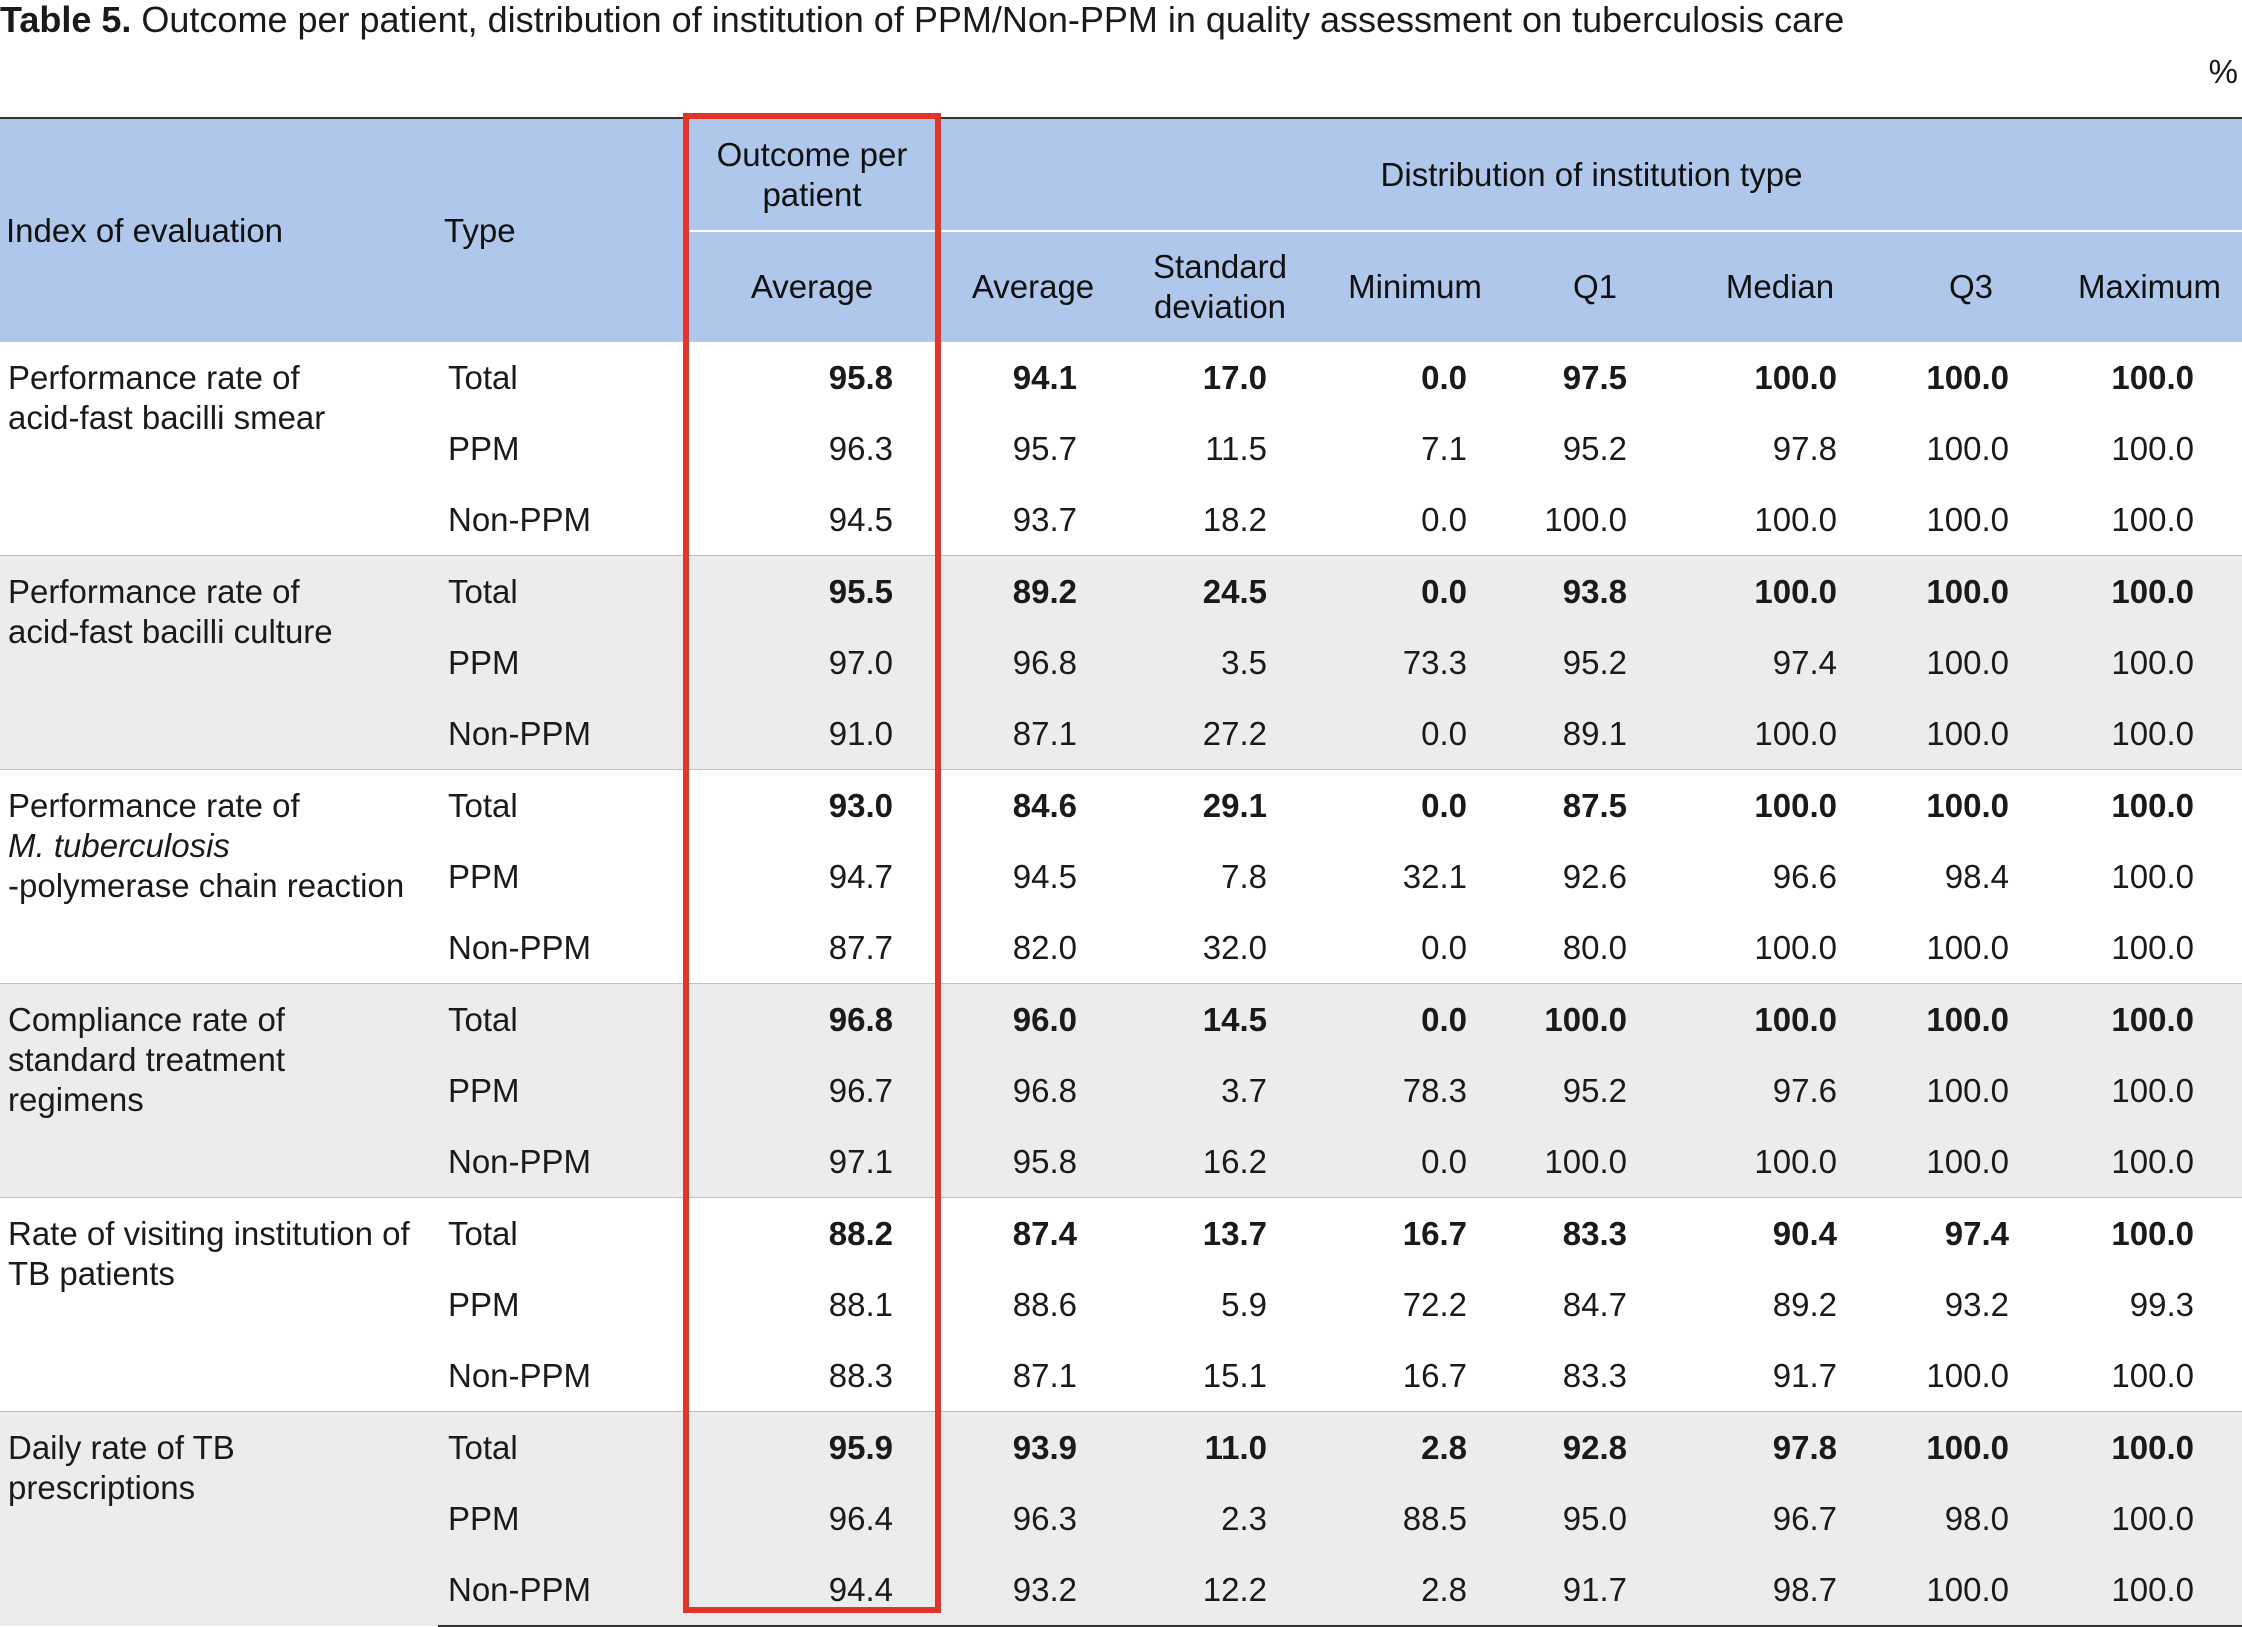 The image size is (2242, 1627). Describe the element at coordinates (76, 1099) in the screenshot. I see `index-label-line: regimens` at that location.